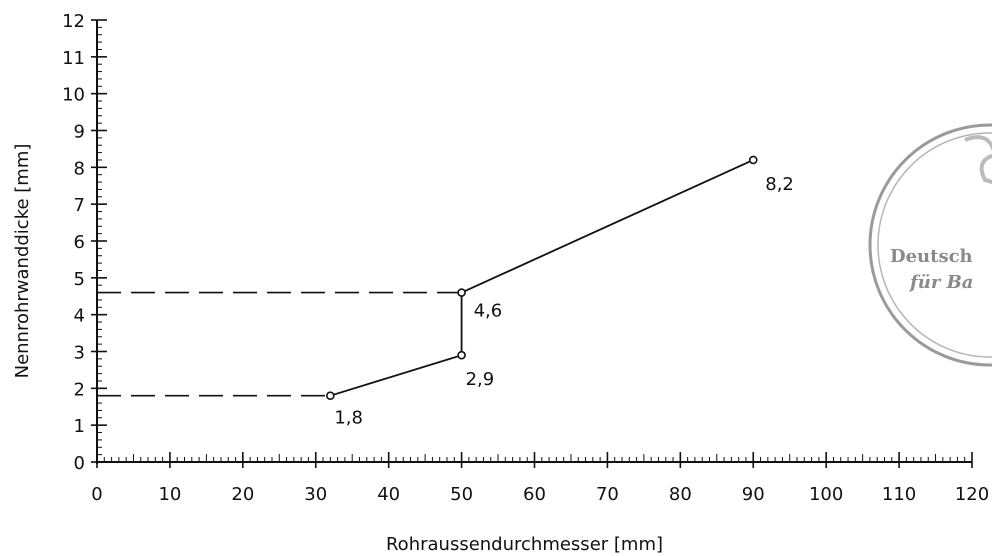 This screenshot has width=992, height=556. I want to click on x-tick-label: 80, so click(680, 494).